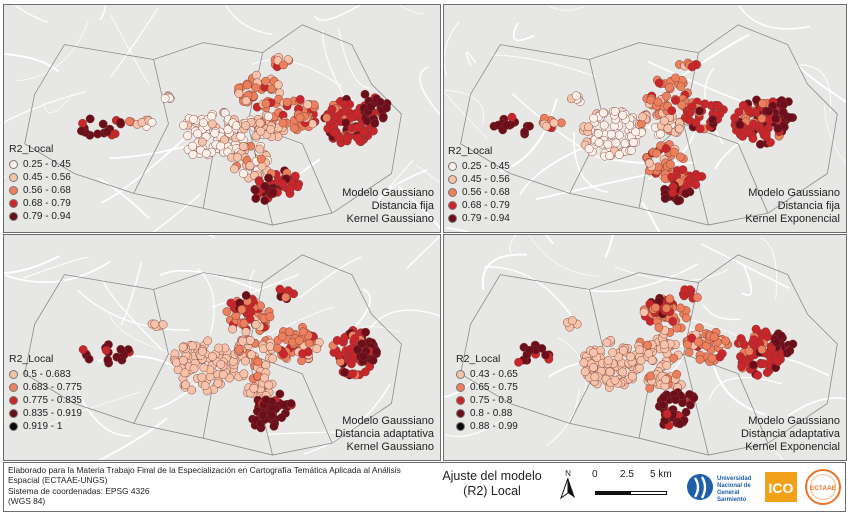  Describe the element at coordinates (27, 500) in the screenshot. I see `credits-line-4: (WGS 84)` at that location.